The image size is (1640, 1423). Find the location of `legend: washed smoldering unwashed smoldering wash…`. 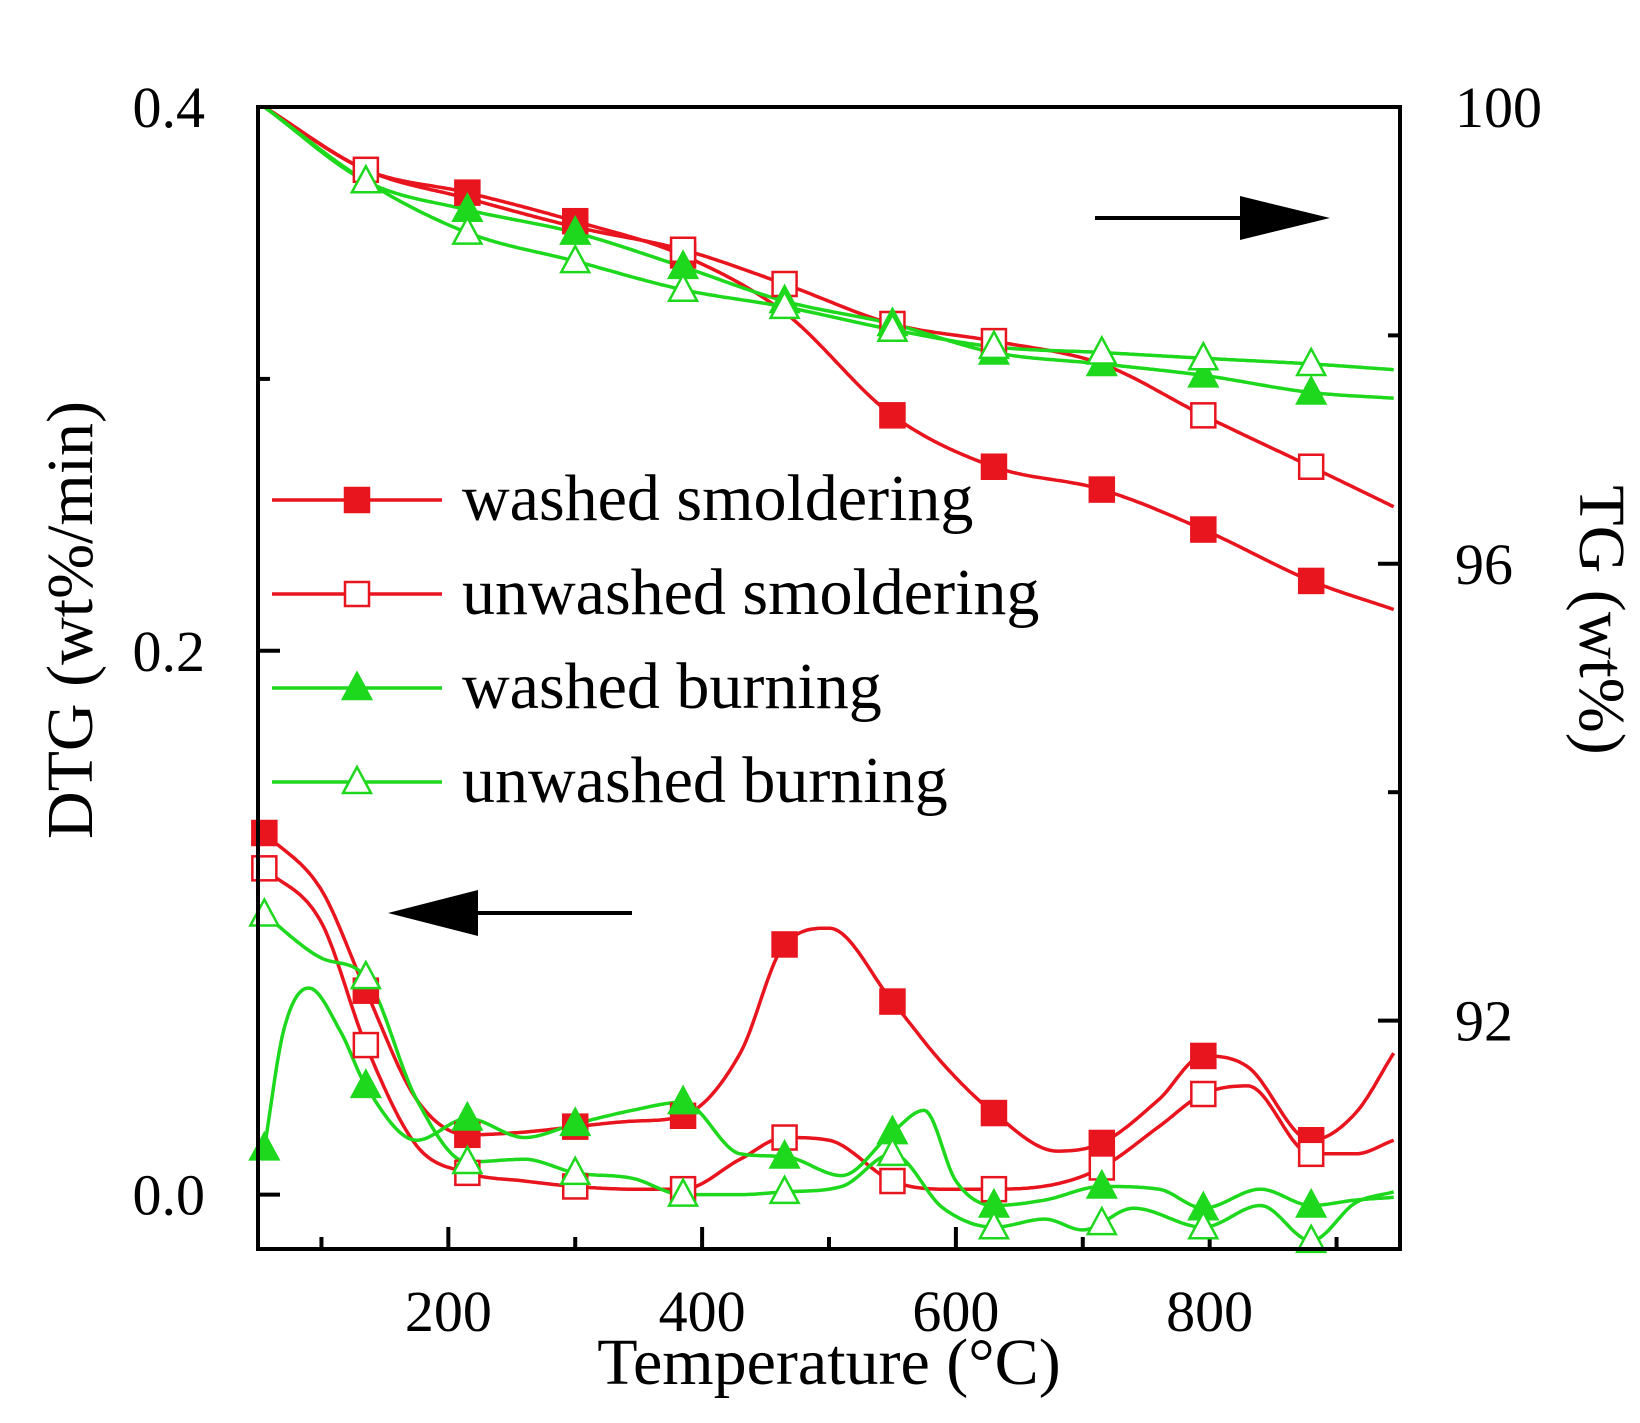

legend: washed smoldering unwashed smoldering wash… is located at coordinates (655, 639).